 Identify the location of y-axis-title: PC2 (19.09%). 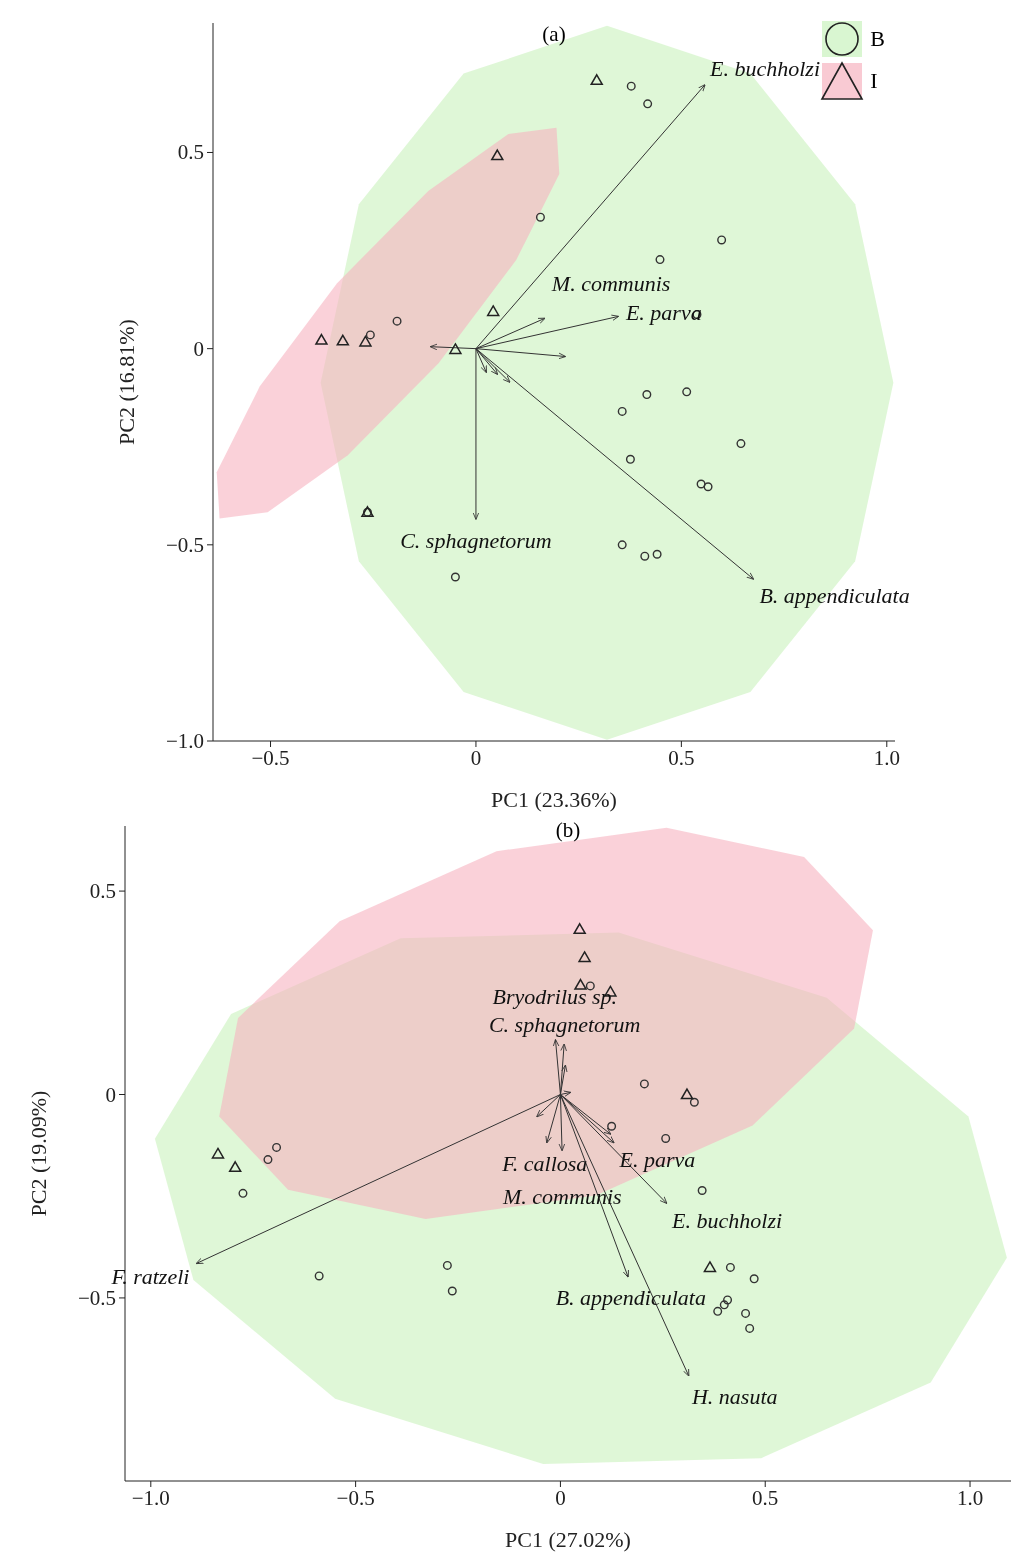
(38, 1153).